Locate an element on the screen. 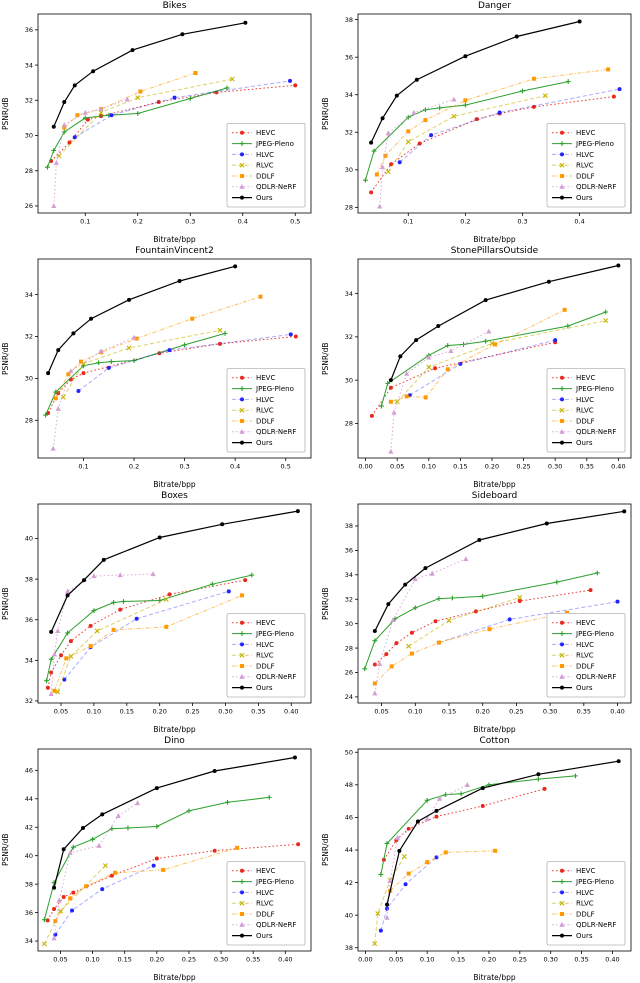  series-line-DDLF is located at coordinates (471, 648).